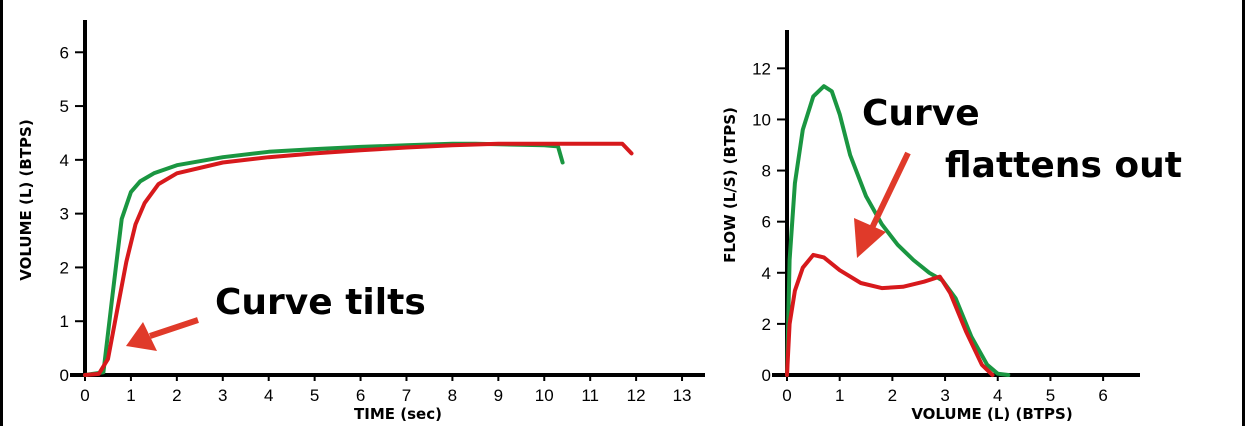 The height and width of the screenshot is (426, 1245). What do you see at coordinates (761, 119) in the screenshot?
I see `right-y-tick-label: 10` at bounding box center [761, 119].